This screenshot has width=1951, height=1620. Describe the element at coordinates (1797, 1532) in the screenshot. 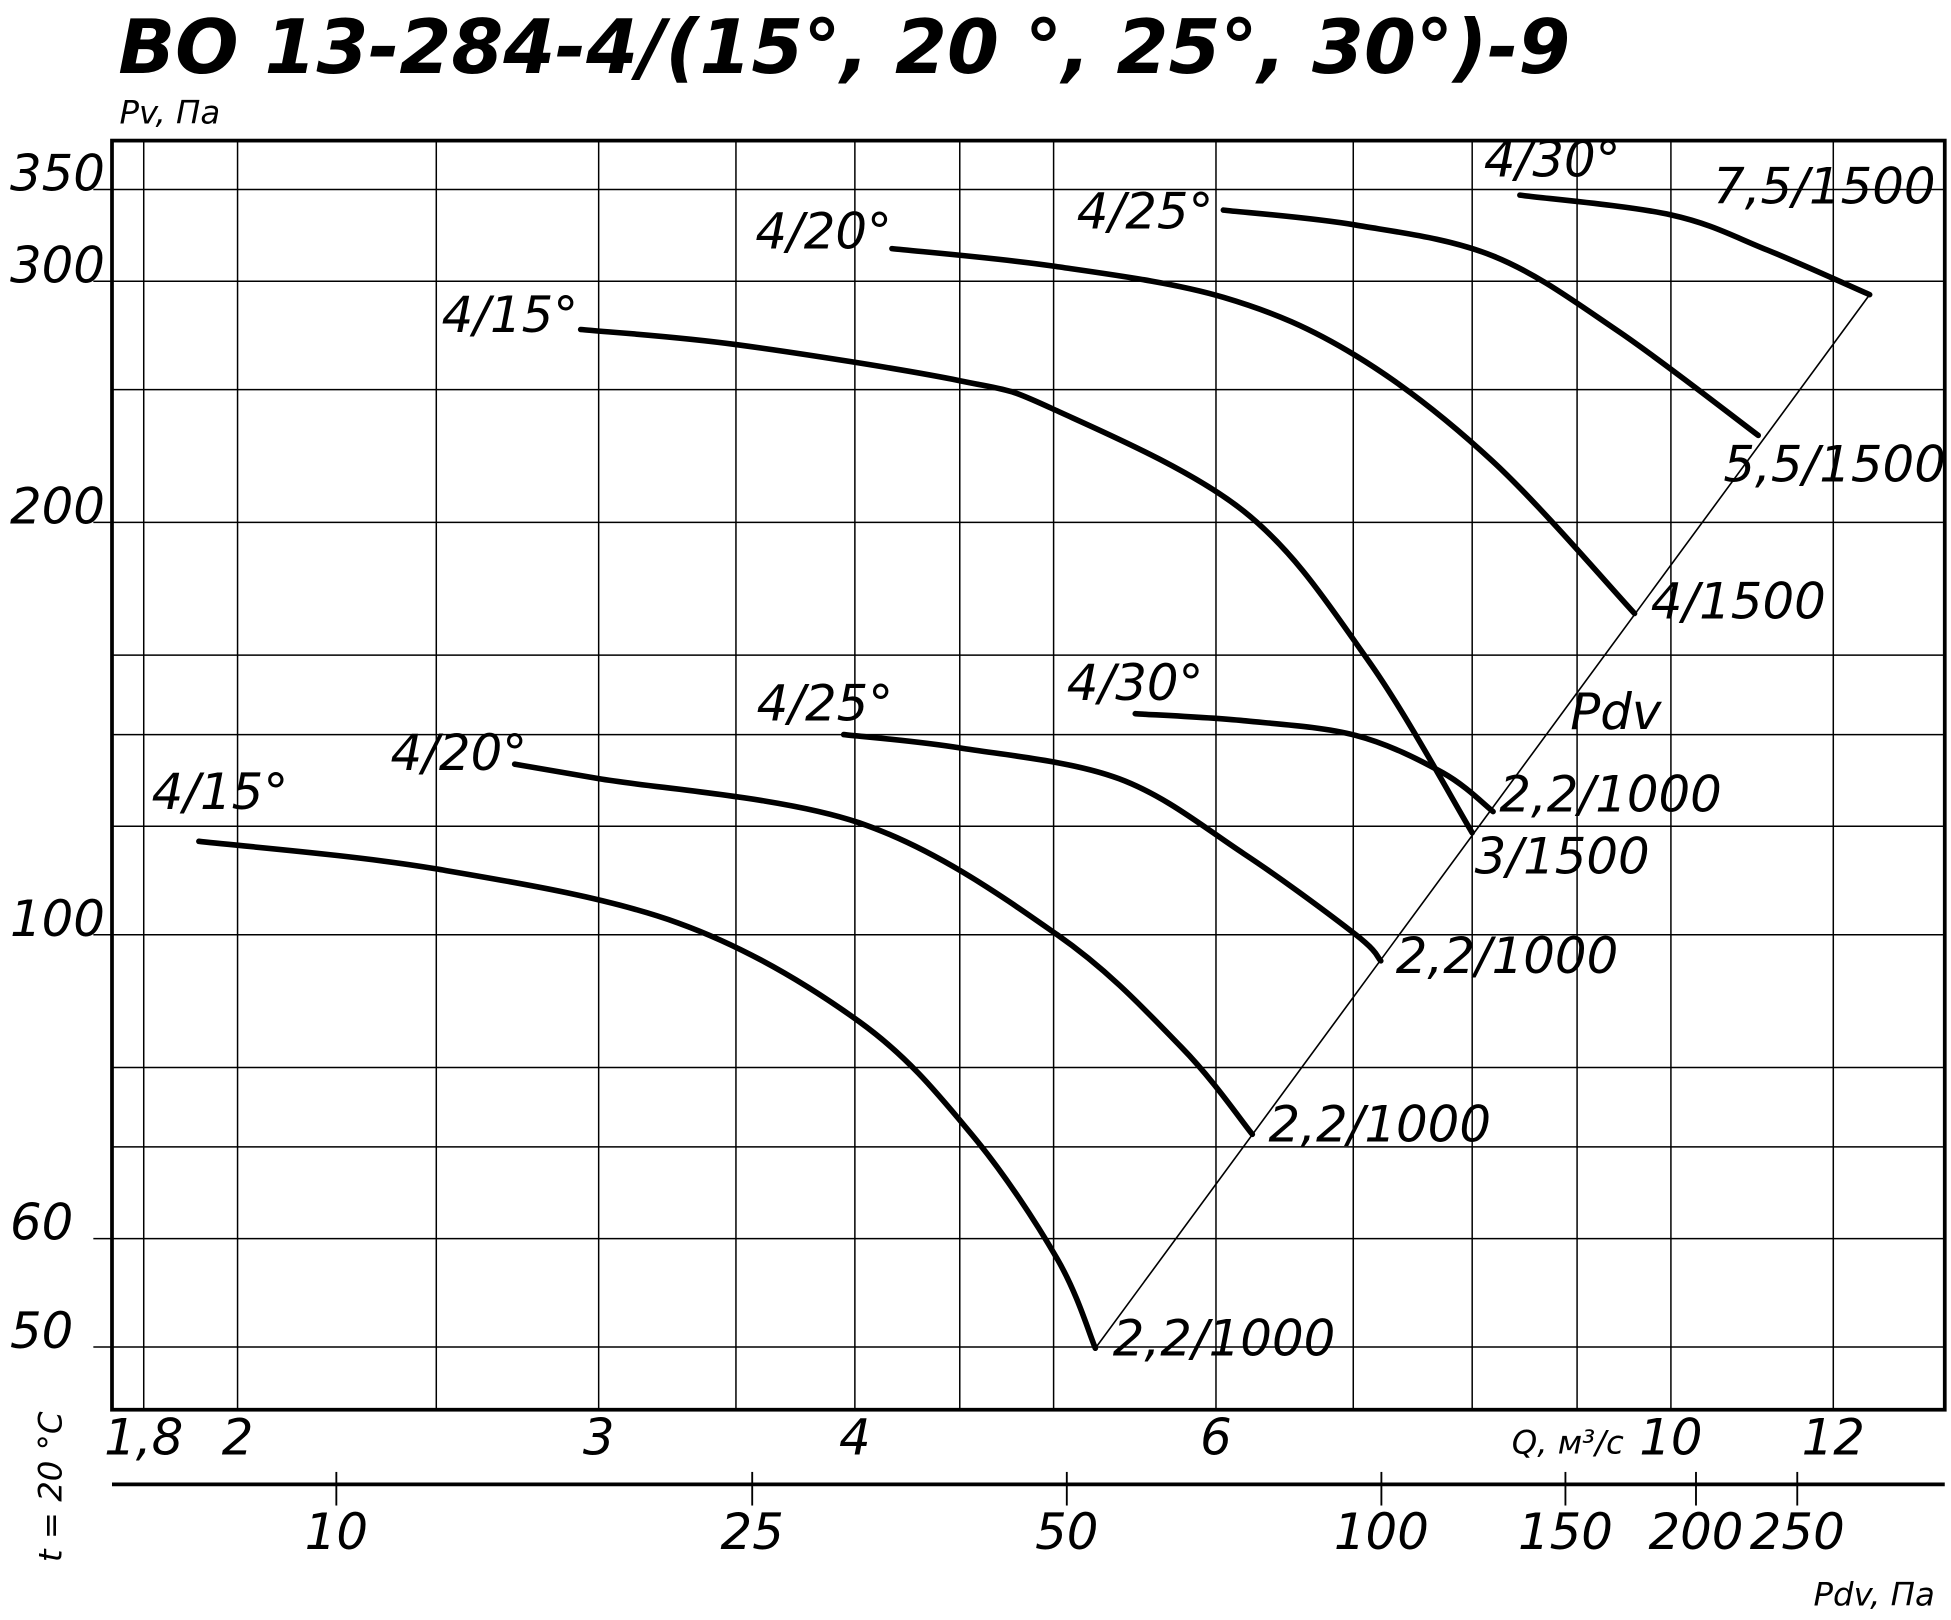

I see `pdv-tick-label: 250` at that location.